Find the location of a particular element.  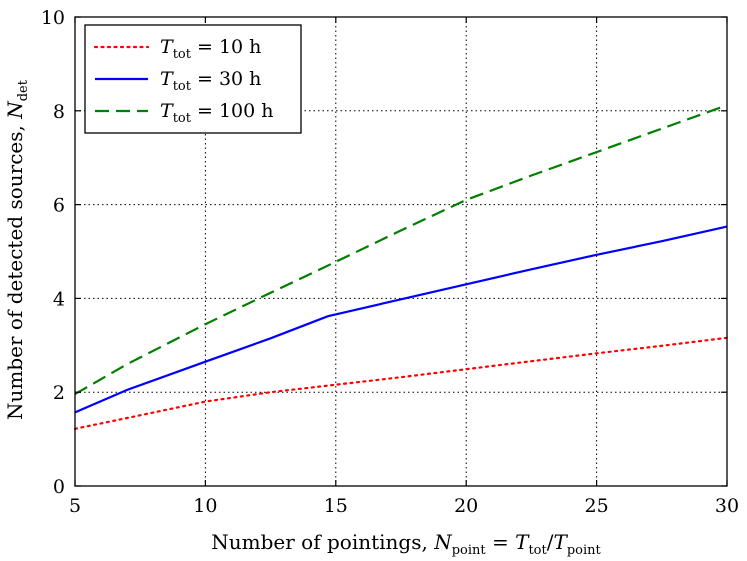

x-tick-label-5: 5 is located at coordinates (75, 506).